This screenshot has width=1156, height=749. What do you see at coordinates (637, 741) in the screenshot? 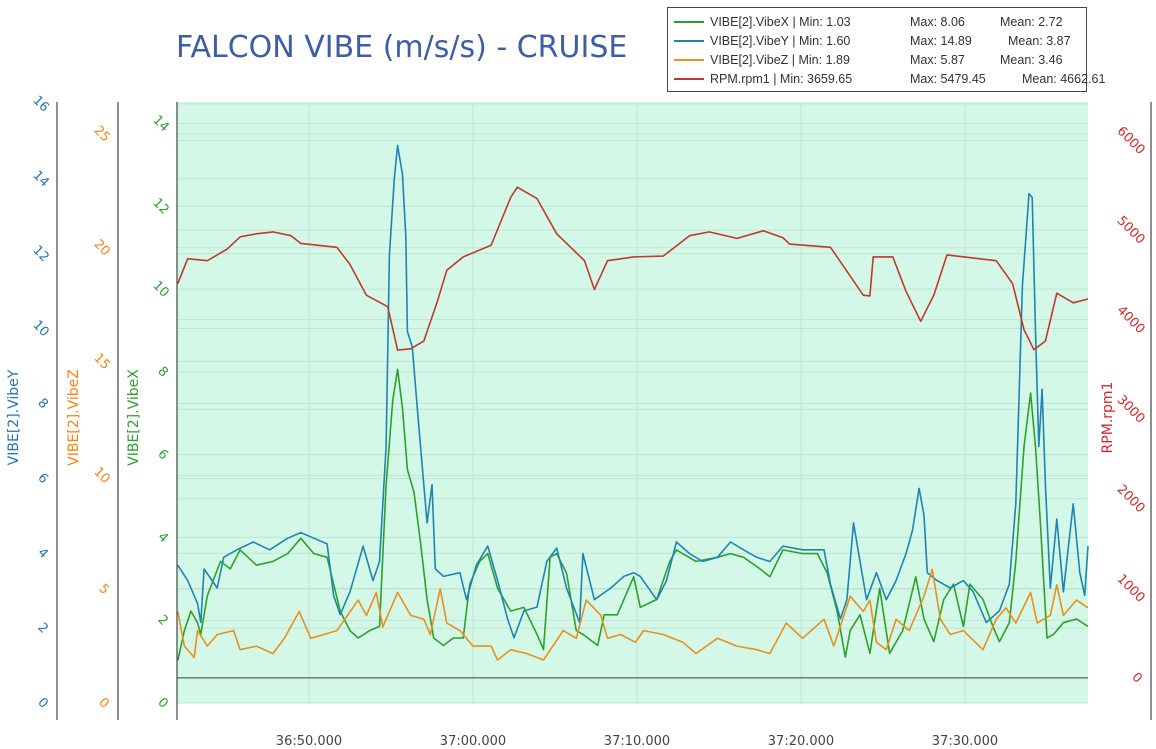
I see `x-tick-label: 37:10.000` at bounding box center [637, 741].